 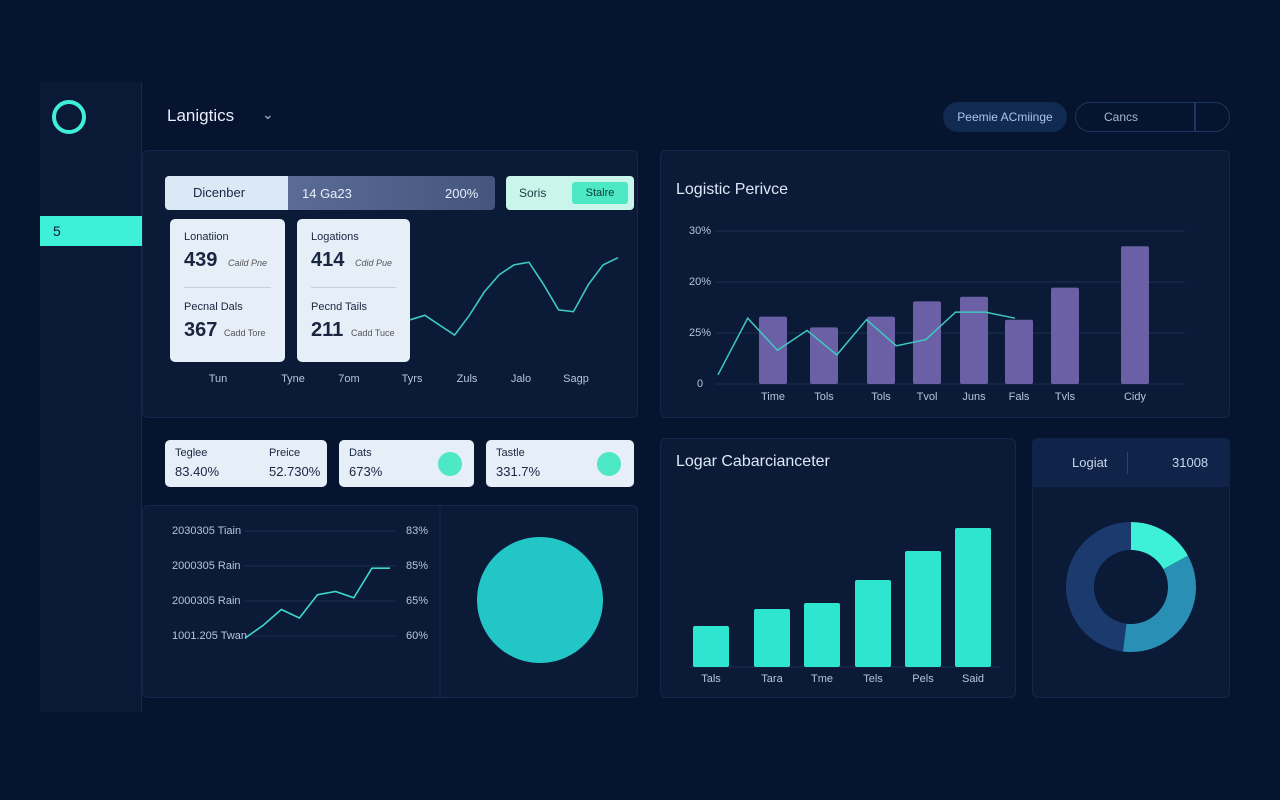 What do you see at coordinates (226, 193) in the screenshot?
I see `month-select: Dicenber` at bounding box center [226, 193].